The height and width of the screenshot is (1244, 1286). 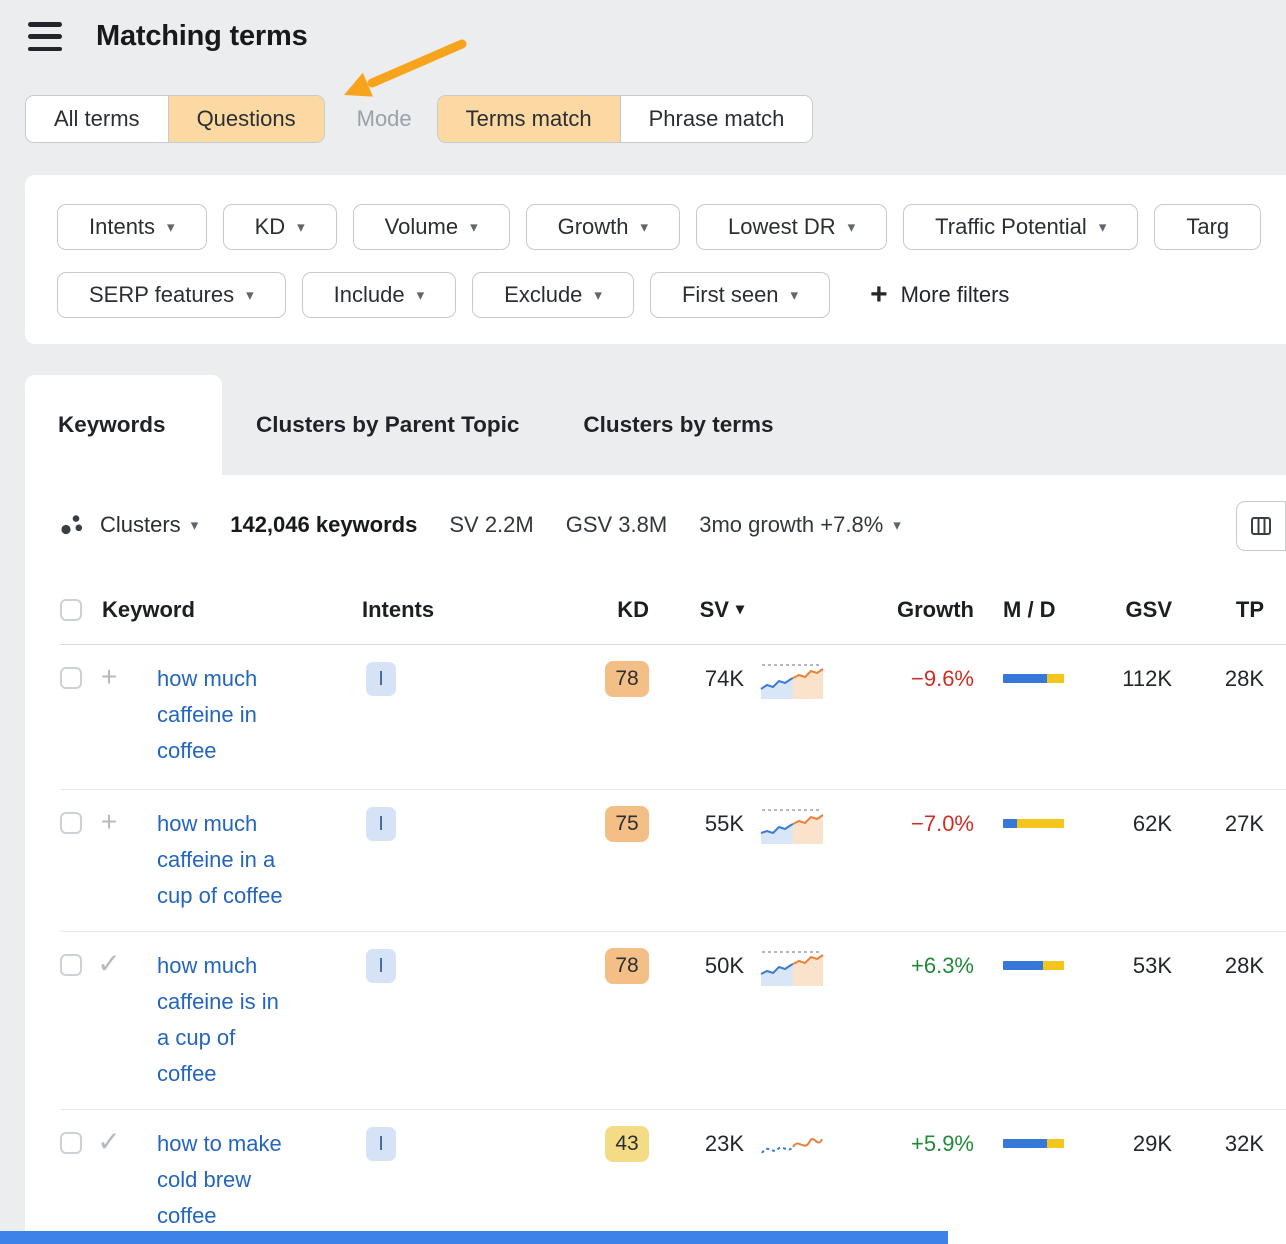 What do you see at coordinates (627, 1144) in the screenshot?
I see `kd-badge: 43` at bounding box center [627, 1144].